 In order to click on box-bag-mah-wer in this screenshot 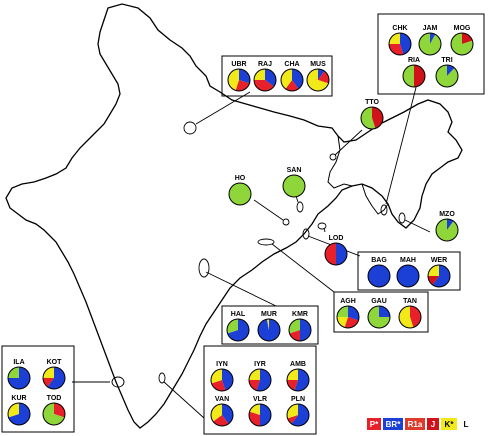, I will do `click(409, 271)`.